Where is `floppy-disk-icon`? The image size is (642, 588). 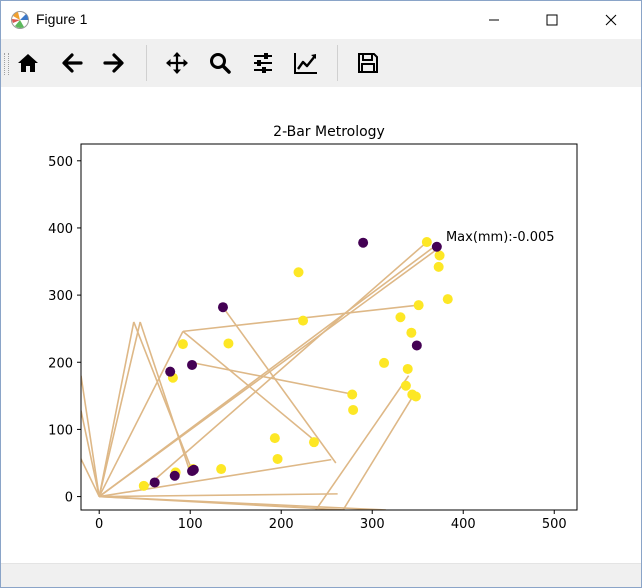
floppy-disk-icon is located at coordinates (368, 63).